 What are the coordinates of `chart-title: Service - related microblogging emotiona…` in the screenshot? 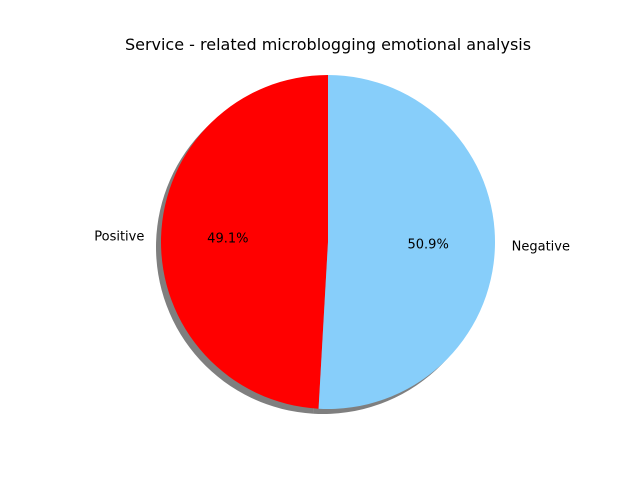 It's located at (328, 44).